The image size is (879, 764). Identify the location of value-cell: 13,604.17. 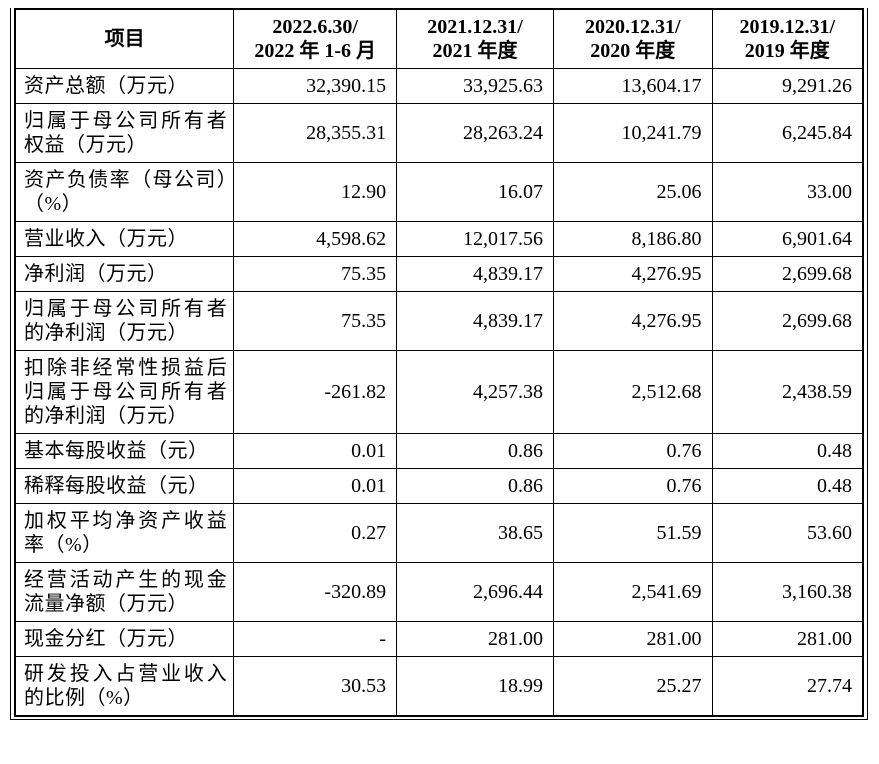
(632, 86).